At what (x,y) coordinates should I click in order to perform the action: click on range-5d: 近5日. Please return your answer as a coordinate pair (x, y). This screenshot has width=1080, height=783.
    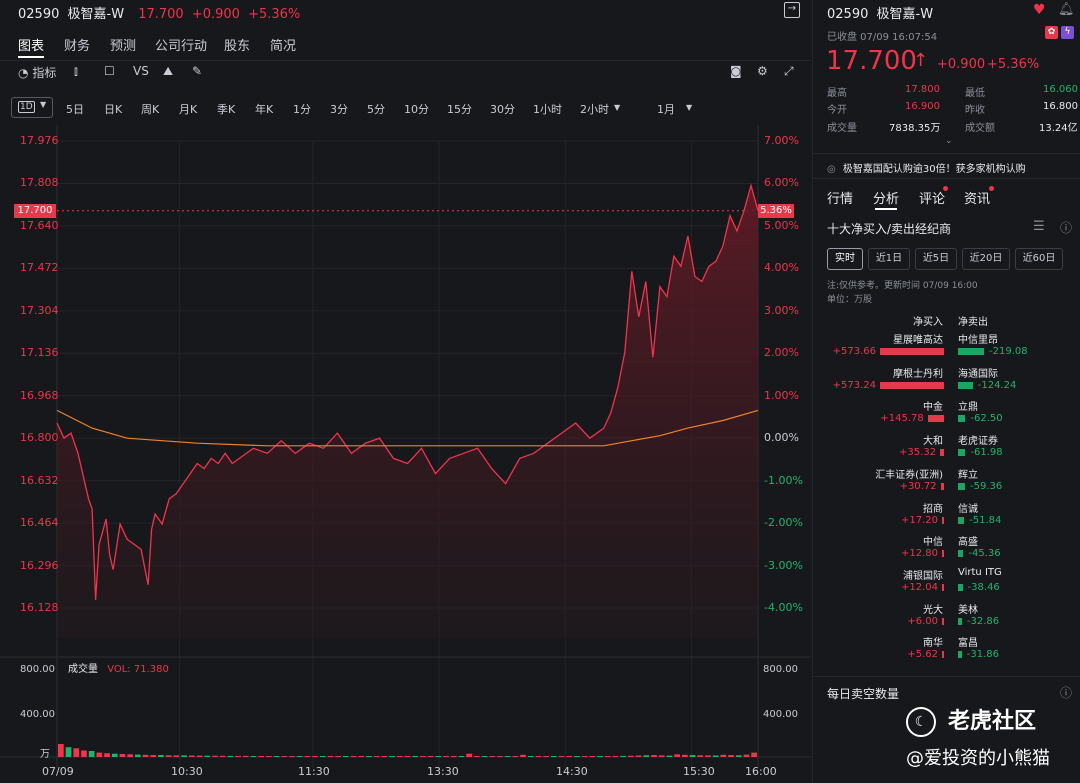
    Looking at the image, I should click on (936, 259).